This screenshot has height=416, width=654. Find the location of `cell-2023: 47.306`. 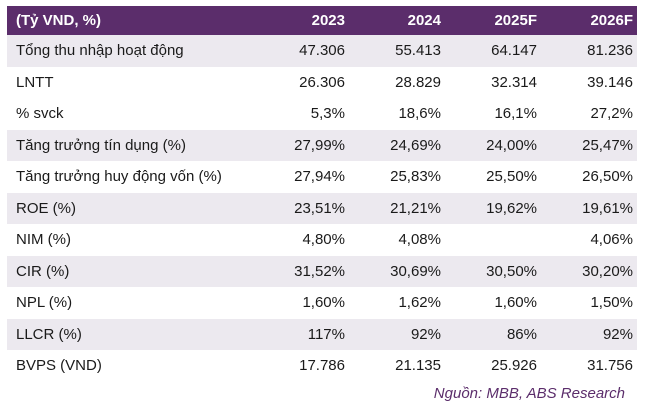

cell-2023: 47.306 is located at coordinates (322, 51).